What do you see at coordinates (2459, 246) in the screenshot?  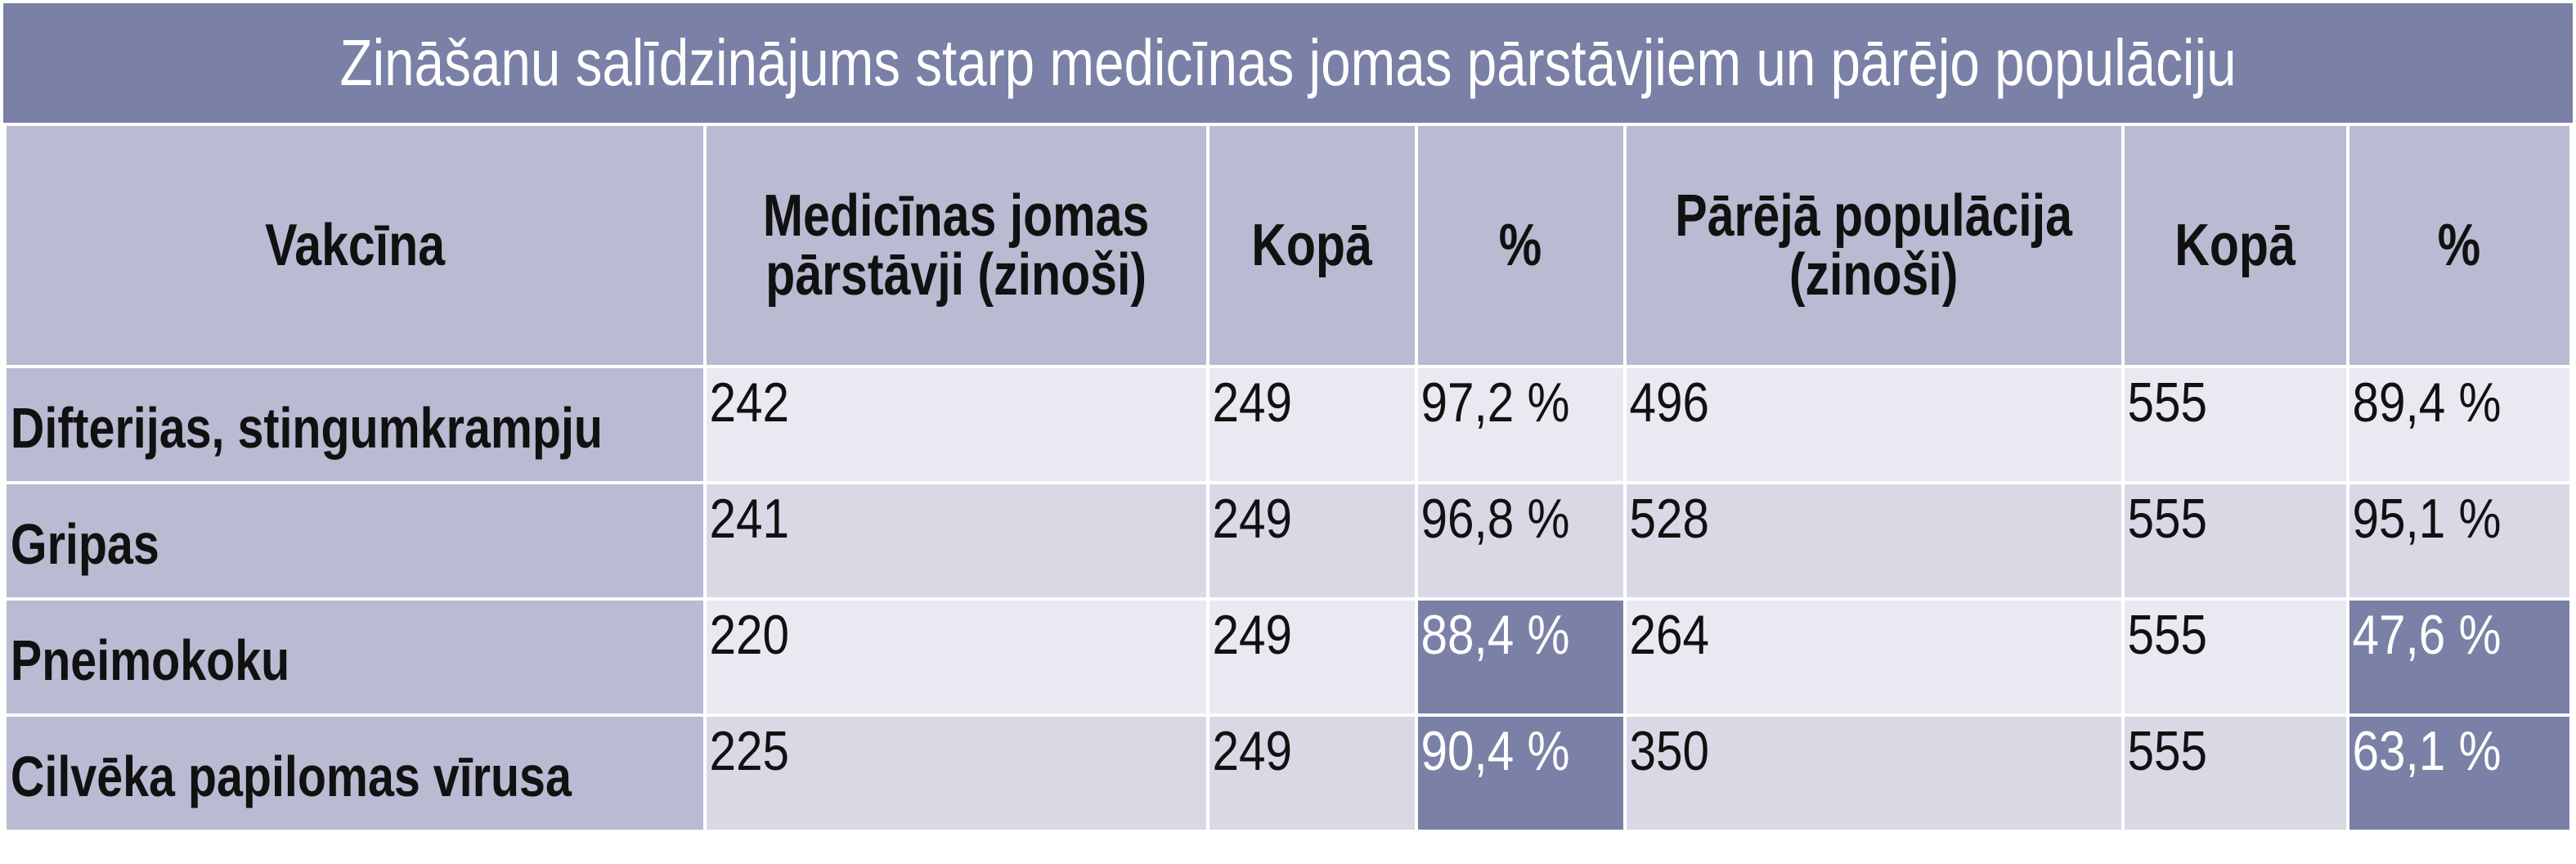 I see `header-pop-percent: %` at bounding box center [2459, 246].